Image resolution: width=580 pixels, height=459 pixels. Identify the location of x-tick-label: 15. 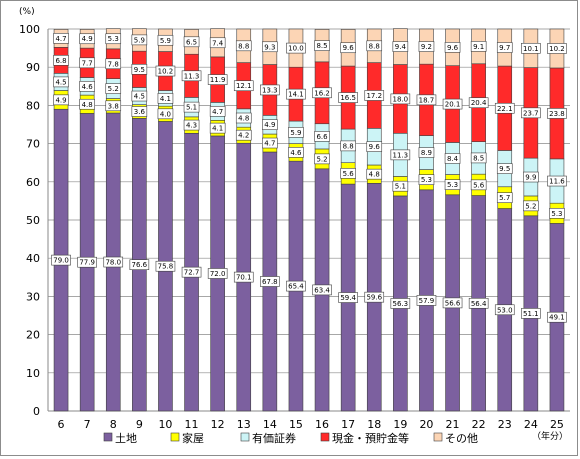
(296, 424).